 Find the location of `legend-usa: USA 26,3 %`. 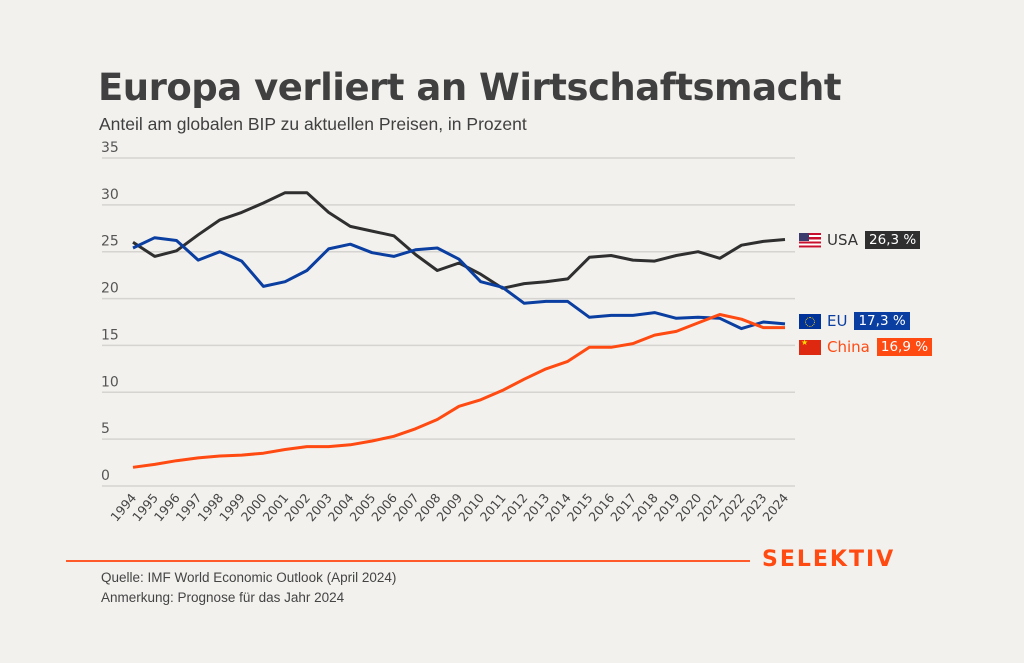

legend-usa: USA 26,3 % is located at coordinates (860, 240).